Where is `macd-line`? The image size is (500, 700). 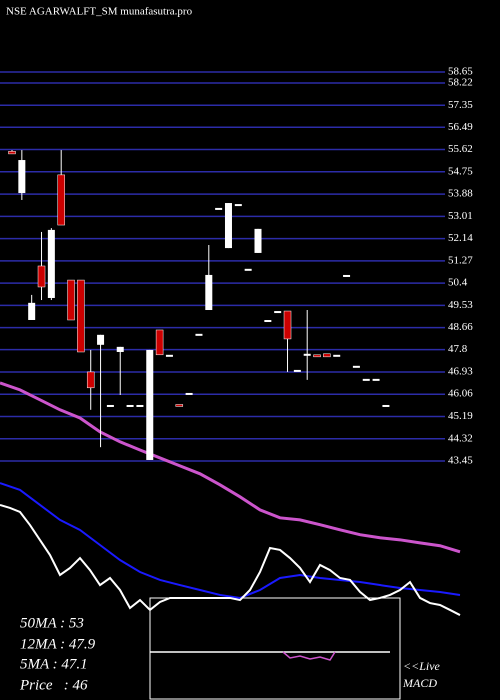
macd-line is located at coordinates (309, 656).